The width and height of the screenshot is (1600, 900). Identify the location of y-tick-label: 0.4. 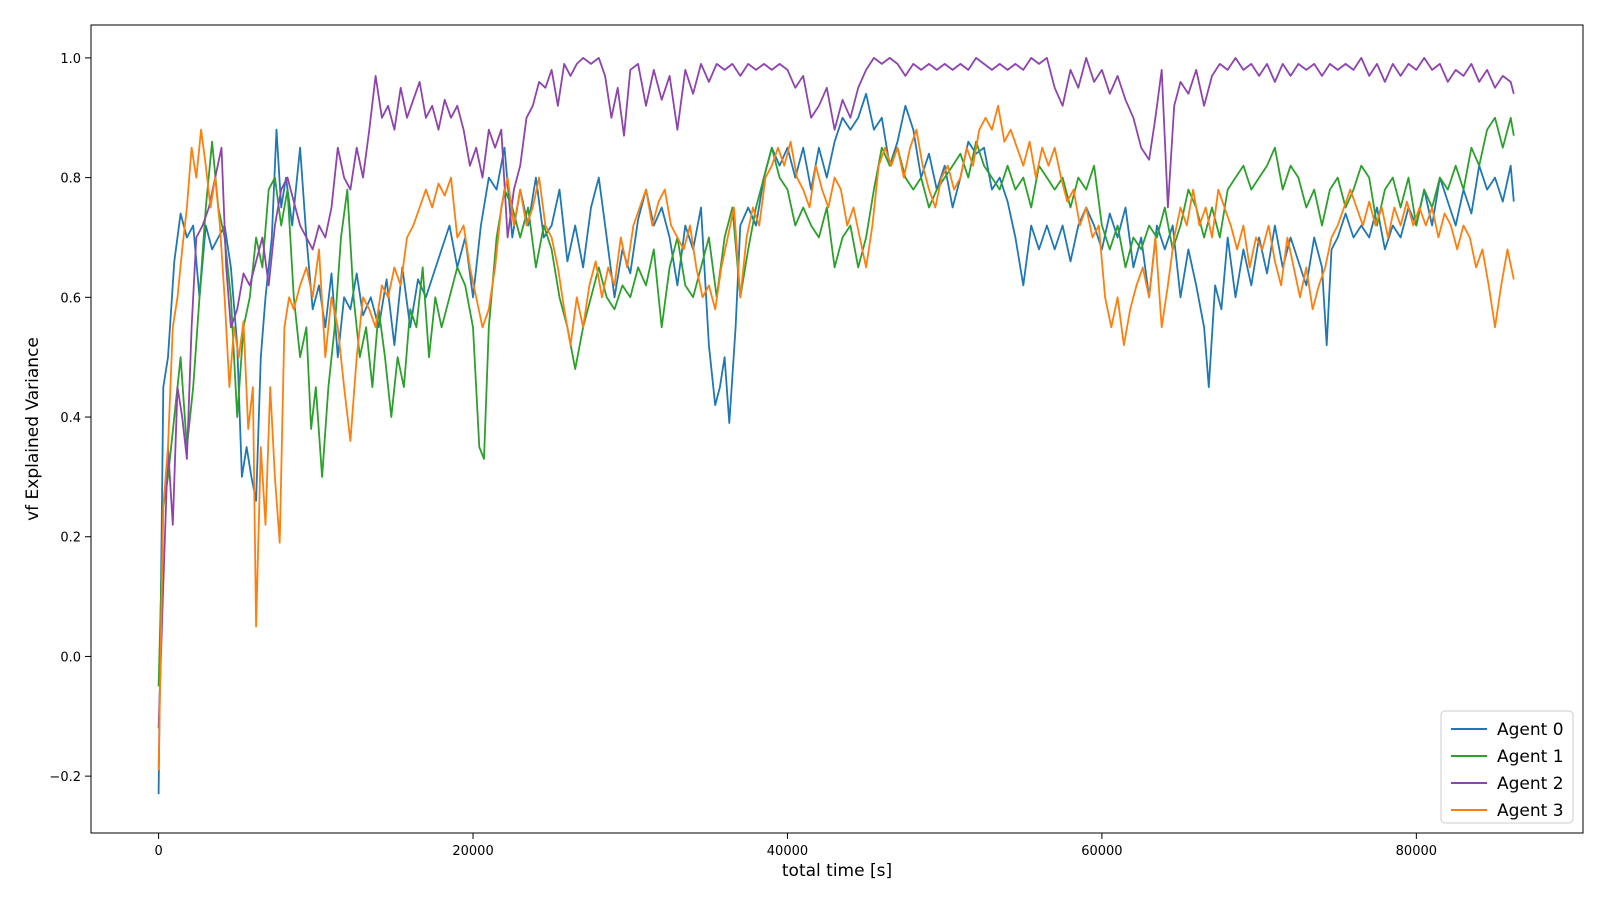
(70, 418).